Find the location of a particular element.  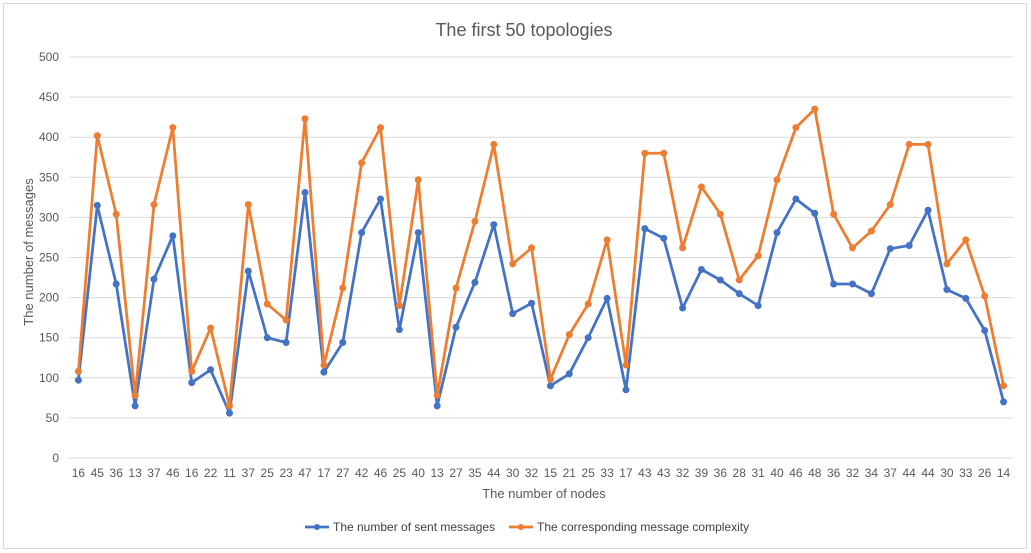

y-tick-label: 200 is located at coordinates (49, 298).